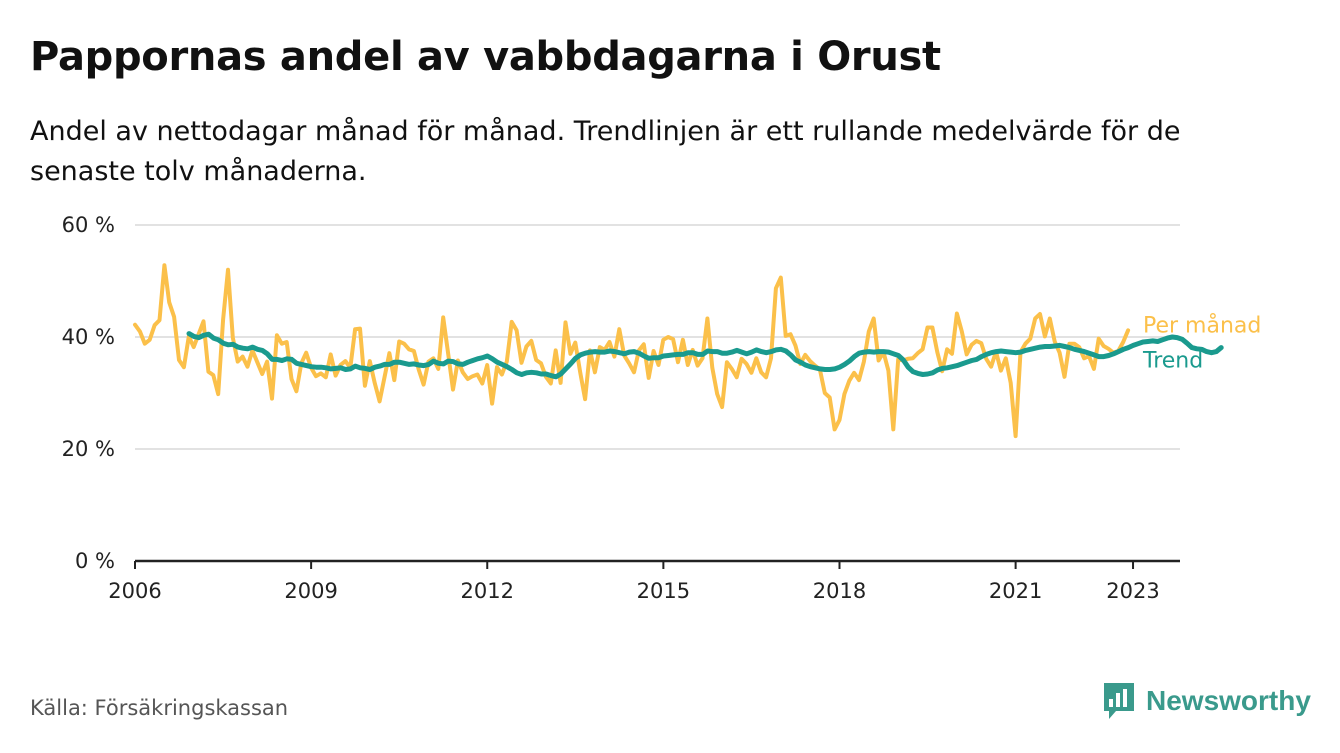 Image resolution: width=1340 pixels, height=753 pixels. I want to click on brand-logo: Newsworthy, so click(1206, 701).